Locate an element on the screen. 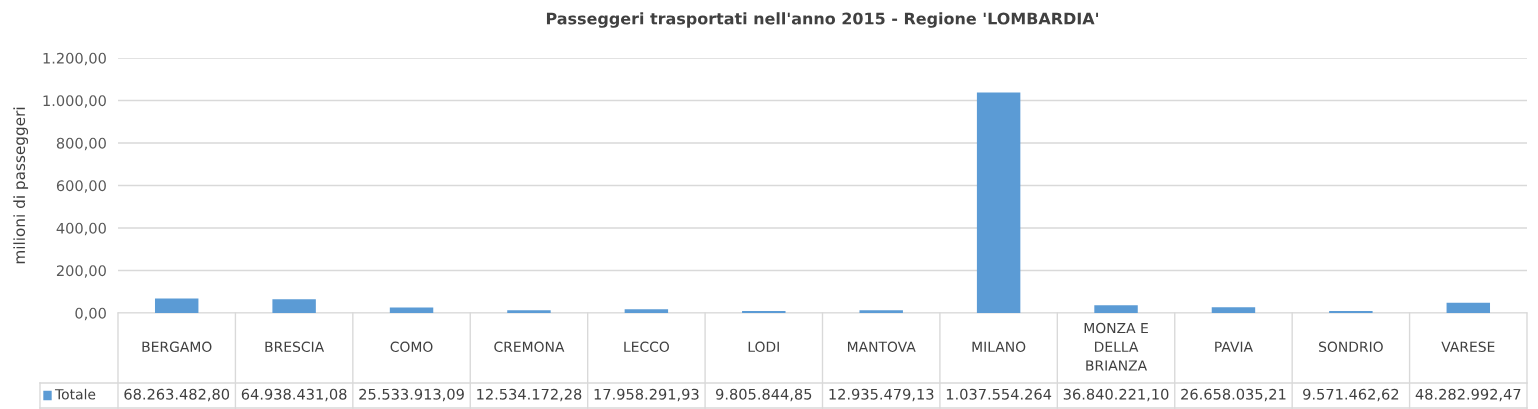  x-tick-label: MILANO is located at coordinates (999, 347).